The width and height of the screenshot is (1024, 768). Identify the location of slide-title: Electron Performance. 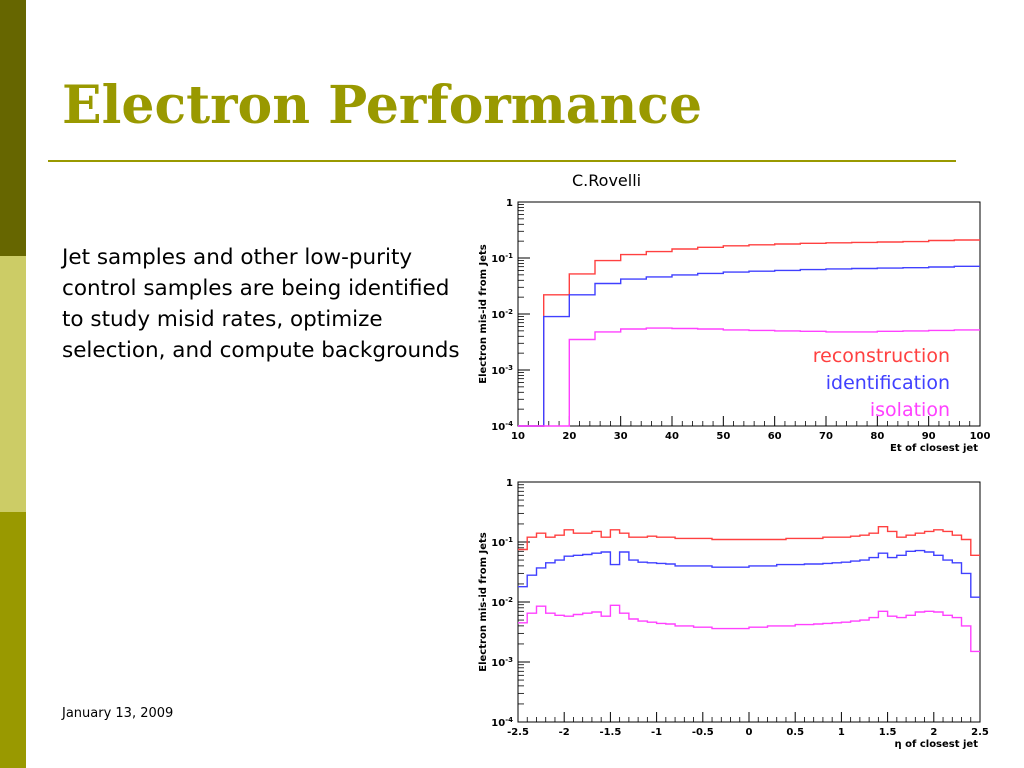
(382, 105).